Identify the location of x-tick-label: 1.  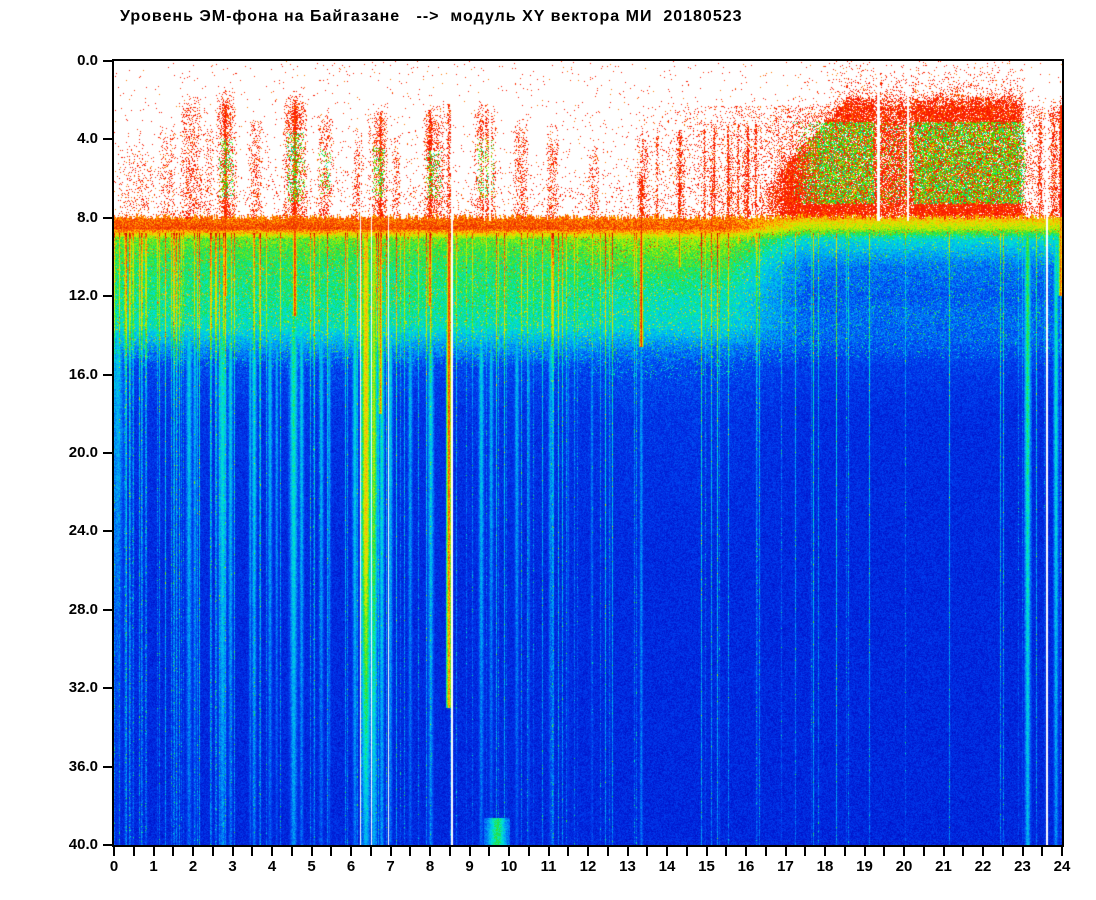
(153, 866).